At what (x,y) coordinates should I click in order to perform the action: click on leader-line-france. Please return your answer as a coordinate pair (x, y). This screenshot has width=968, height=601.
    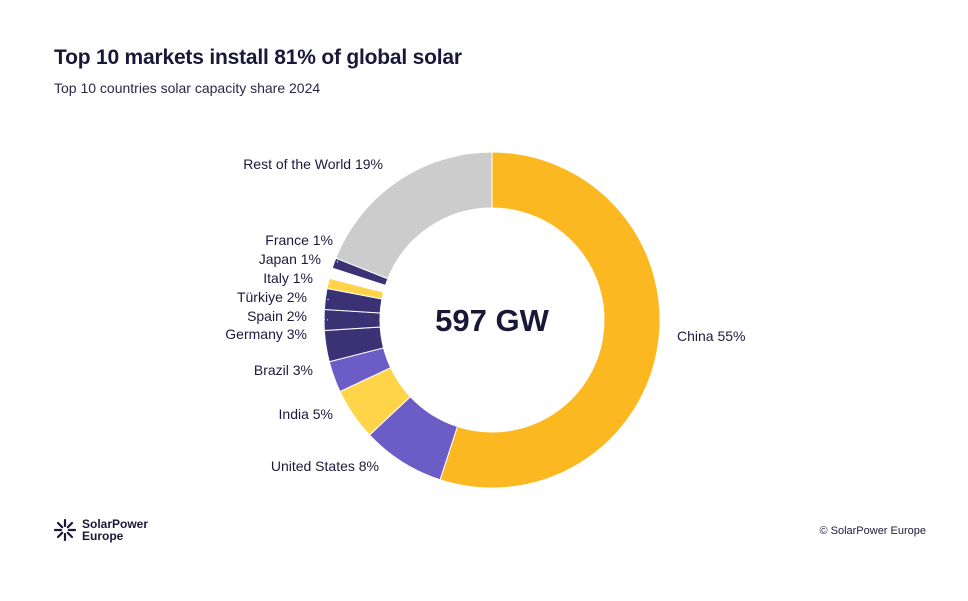
    Looking at the image, I should click on (337, 252).